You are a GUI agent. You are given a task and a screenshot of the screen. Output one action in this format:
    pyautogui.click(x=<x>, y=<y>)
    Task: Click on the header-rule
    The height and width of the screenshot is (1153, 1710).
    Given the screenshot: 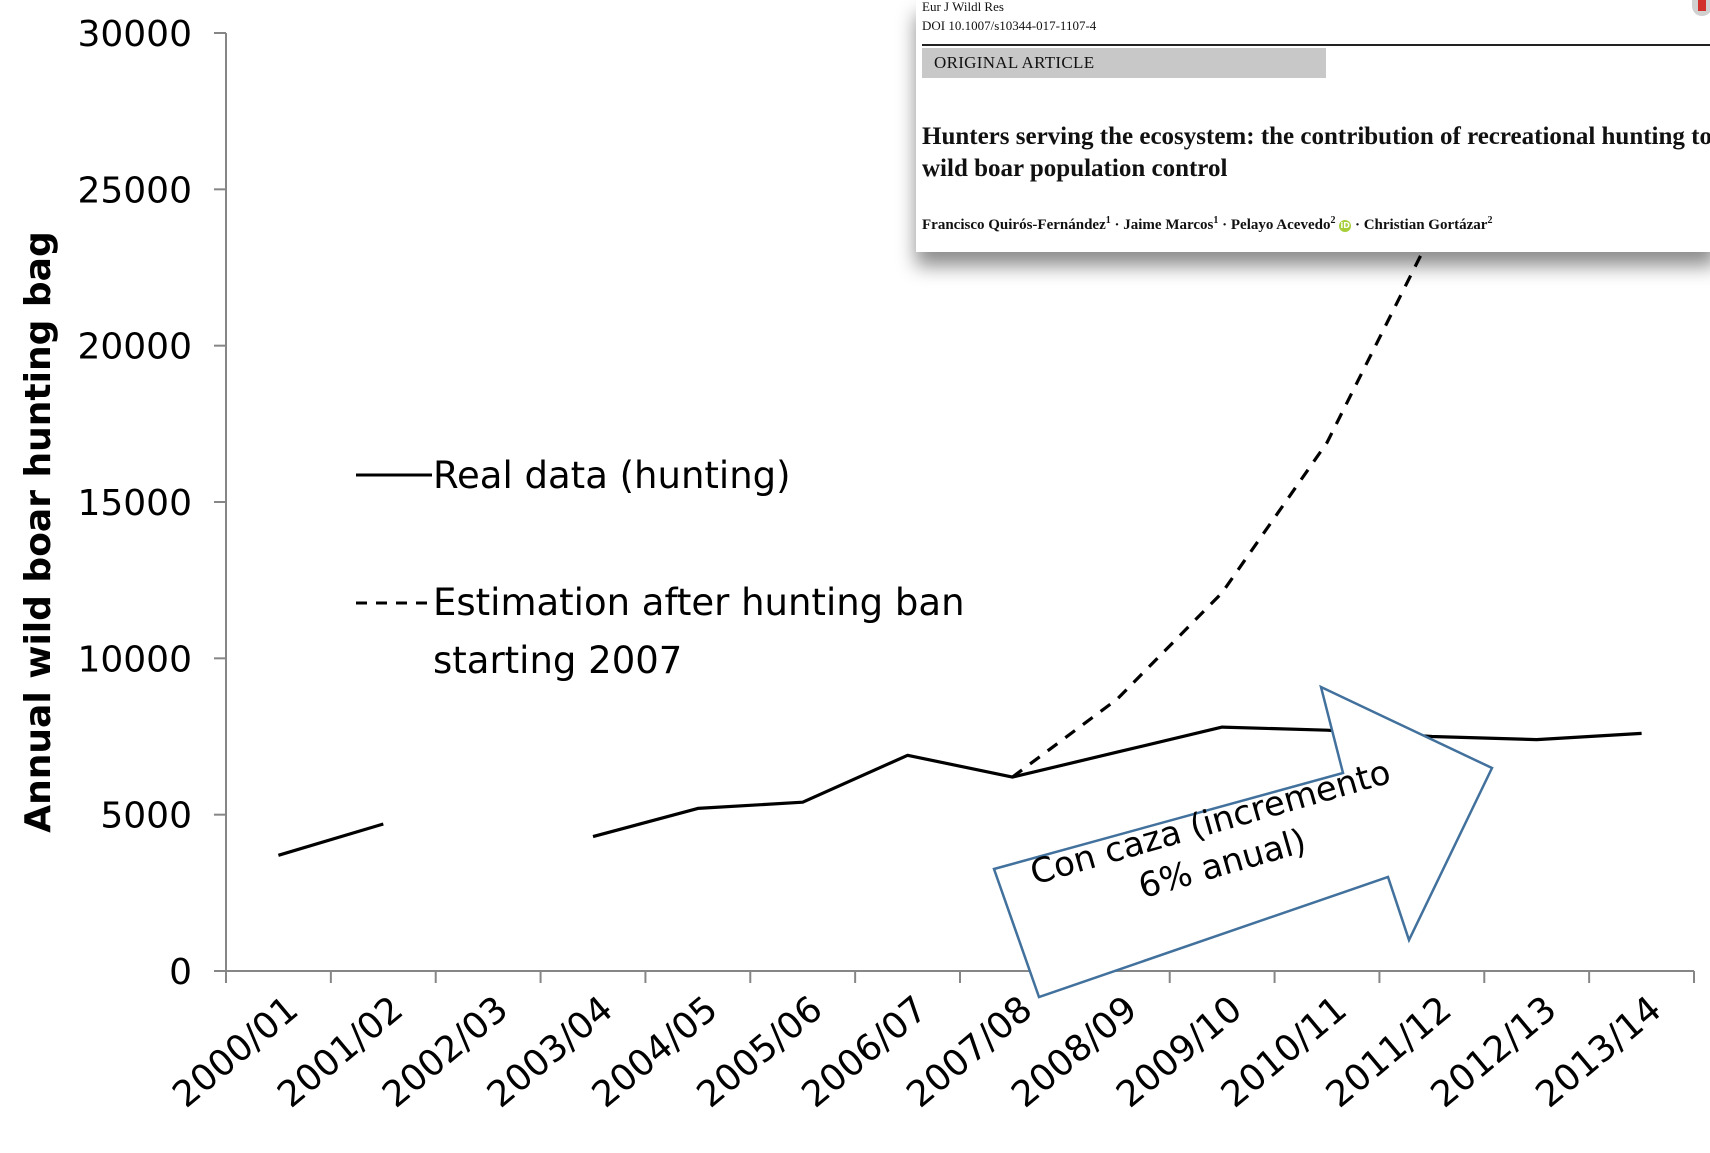 What is the action you would take?
    pyautogui.click(x=1316, y=45)
    